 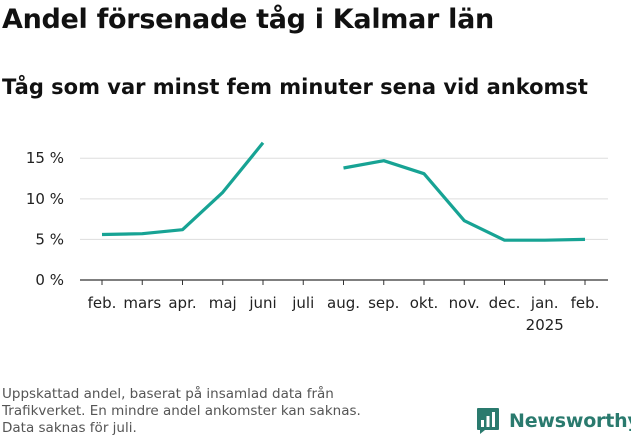 What do you see at coordinates (69, 428) in the screenshot?
I see `footer-note-line: Data saknas för juli.` at bounding box center [69, 428].